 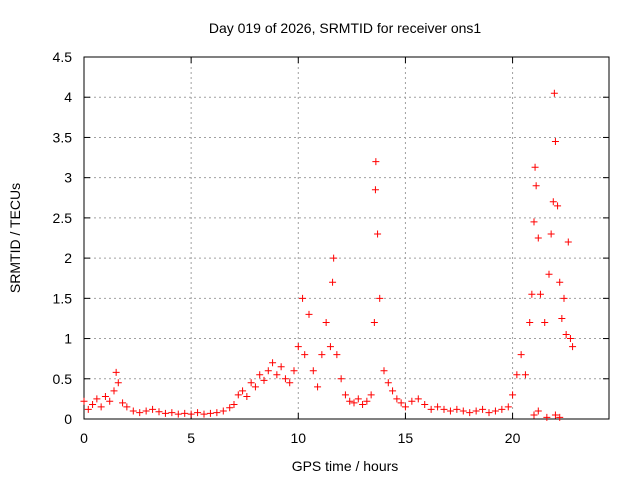 I want to click on y-tick-label: 1, so click(x=68, y=339).